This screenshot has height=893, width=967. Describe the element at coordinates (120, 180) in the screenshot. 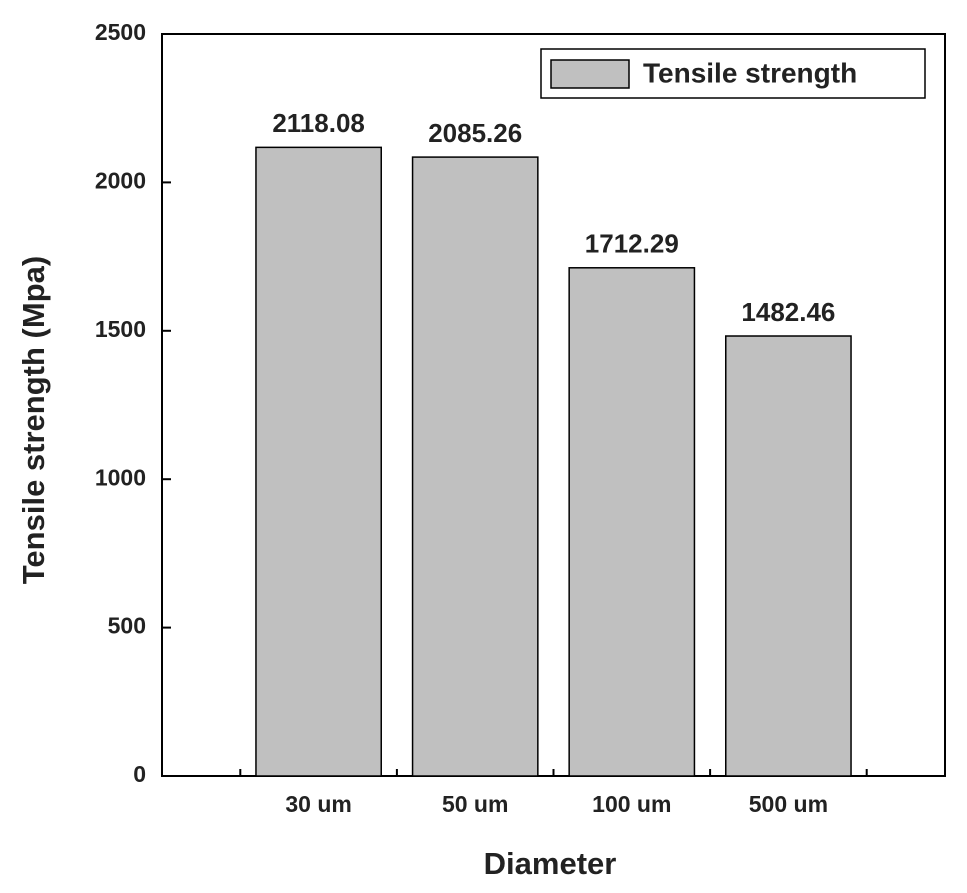

I see `y-tick-label: 2000` at that location.